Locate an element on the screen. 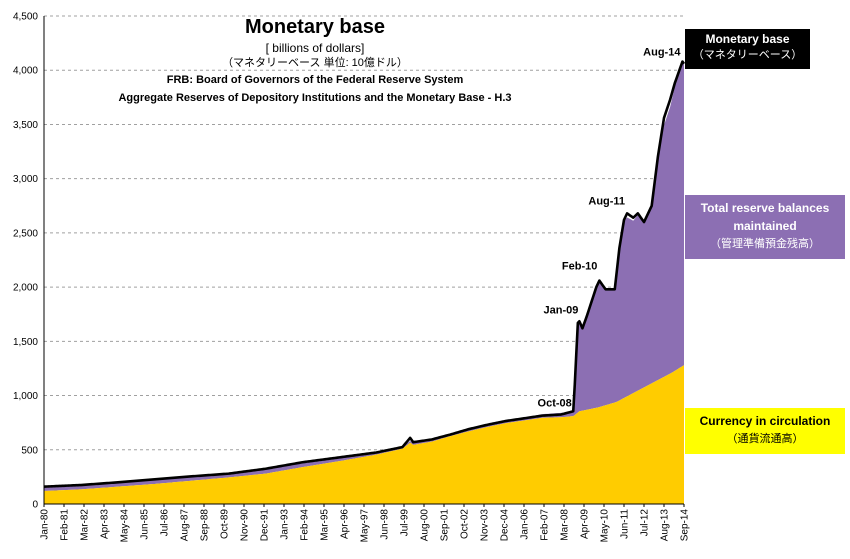  x-tick-label: Oct-89 is located at coordinates (225, 524).